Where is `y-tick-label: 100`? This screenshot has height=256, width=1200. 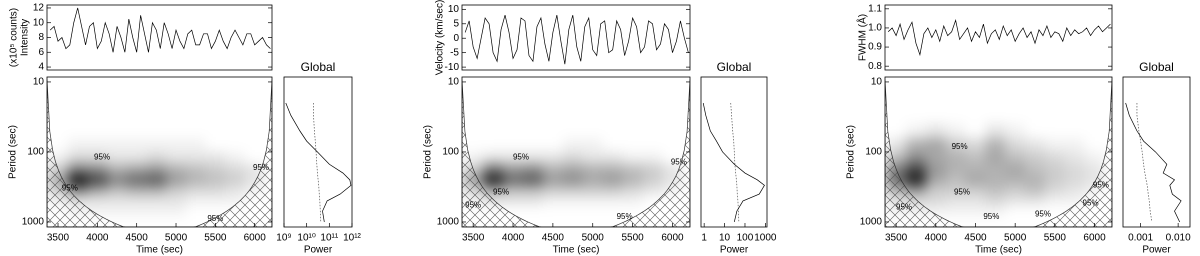 y-tick-label: 100 is located at coordinates (450, 152).